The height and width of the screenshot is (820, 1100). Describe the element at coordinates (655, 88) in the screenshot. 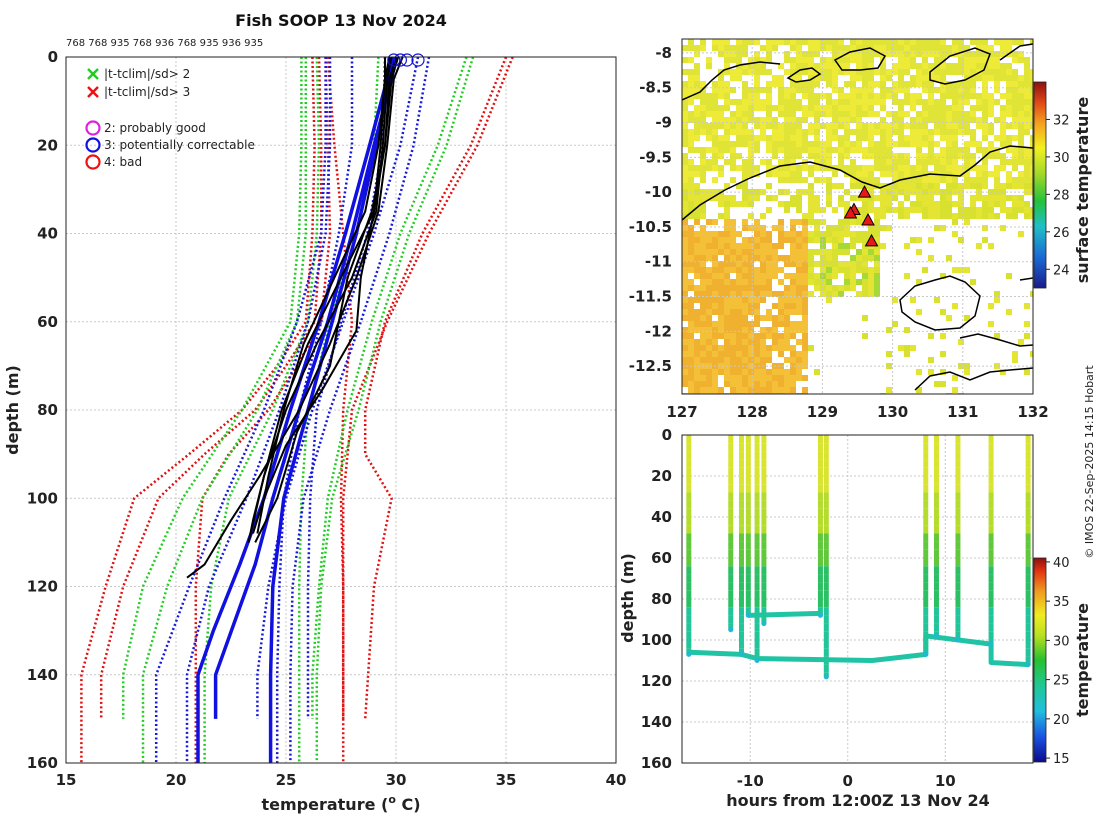

I see `map-ytick-label: -8.5` at that location.